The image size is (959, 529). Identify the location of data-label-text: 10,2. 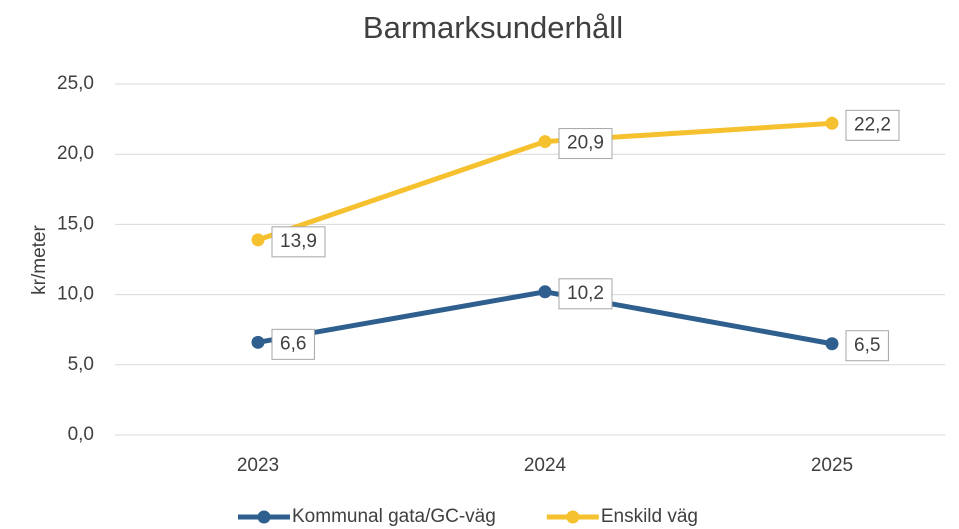
(585, 293).